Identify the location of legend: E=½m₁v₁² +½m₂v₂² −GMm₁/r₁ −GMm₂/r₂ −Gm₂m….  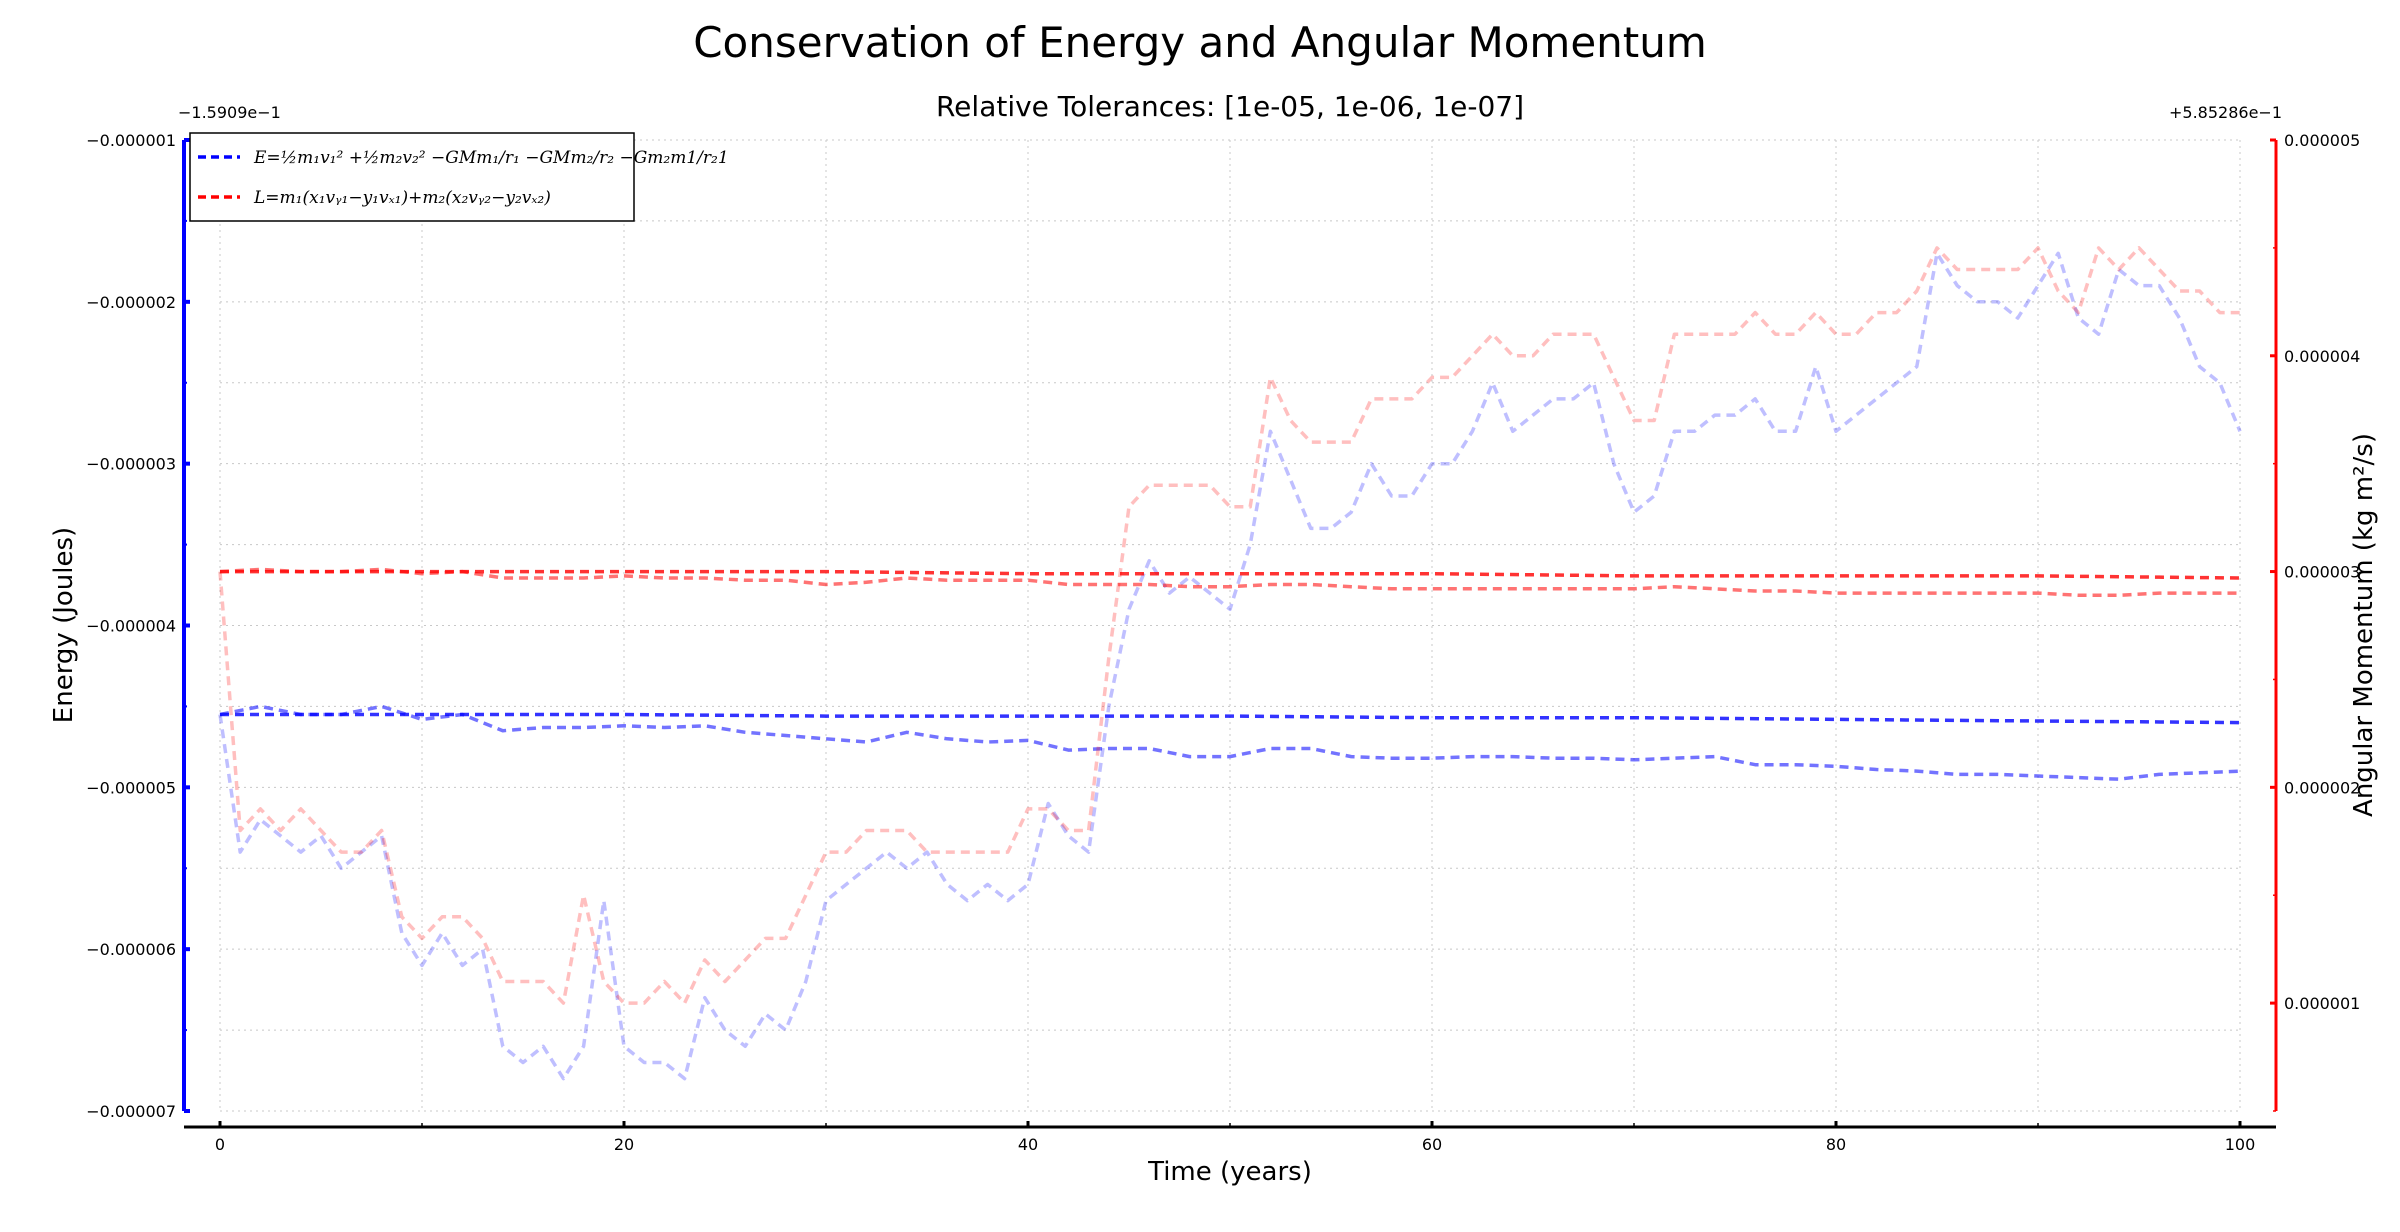
(459, 177).